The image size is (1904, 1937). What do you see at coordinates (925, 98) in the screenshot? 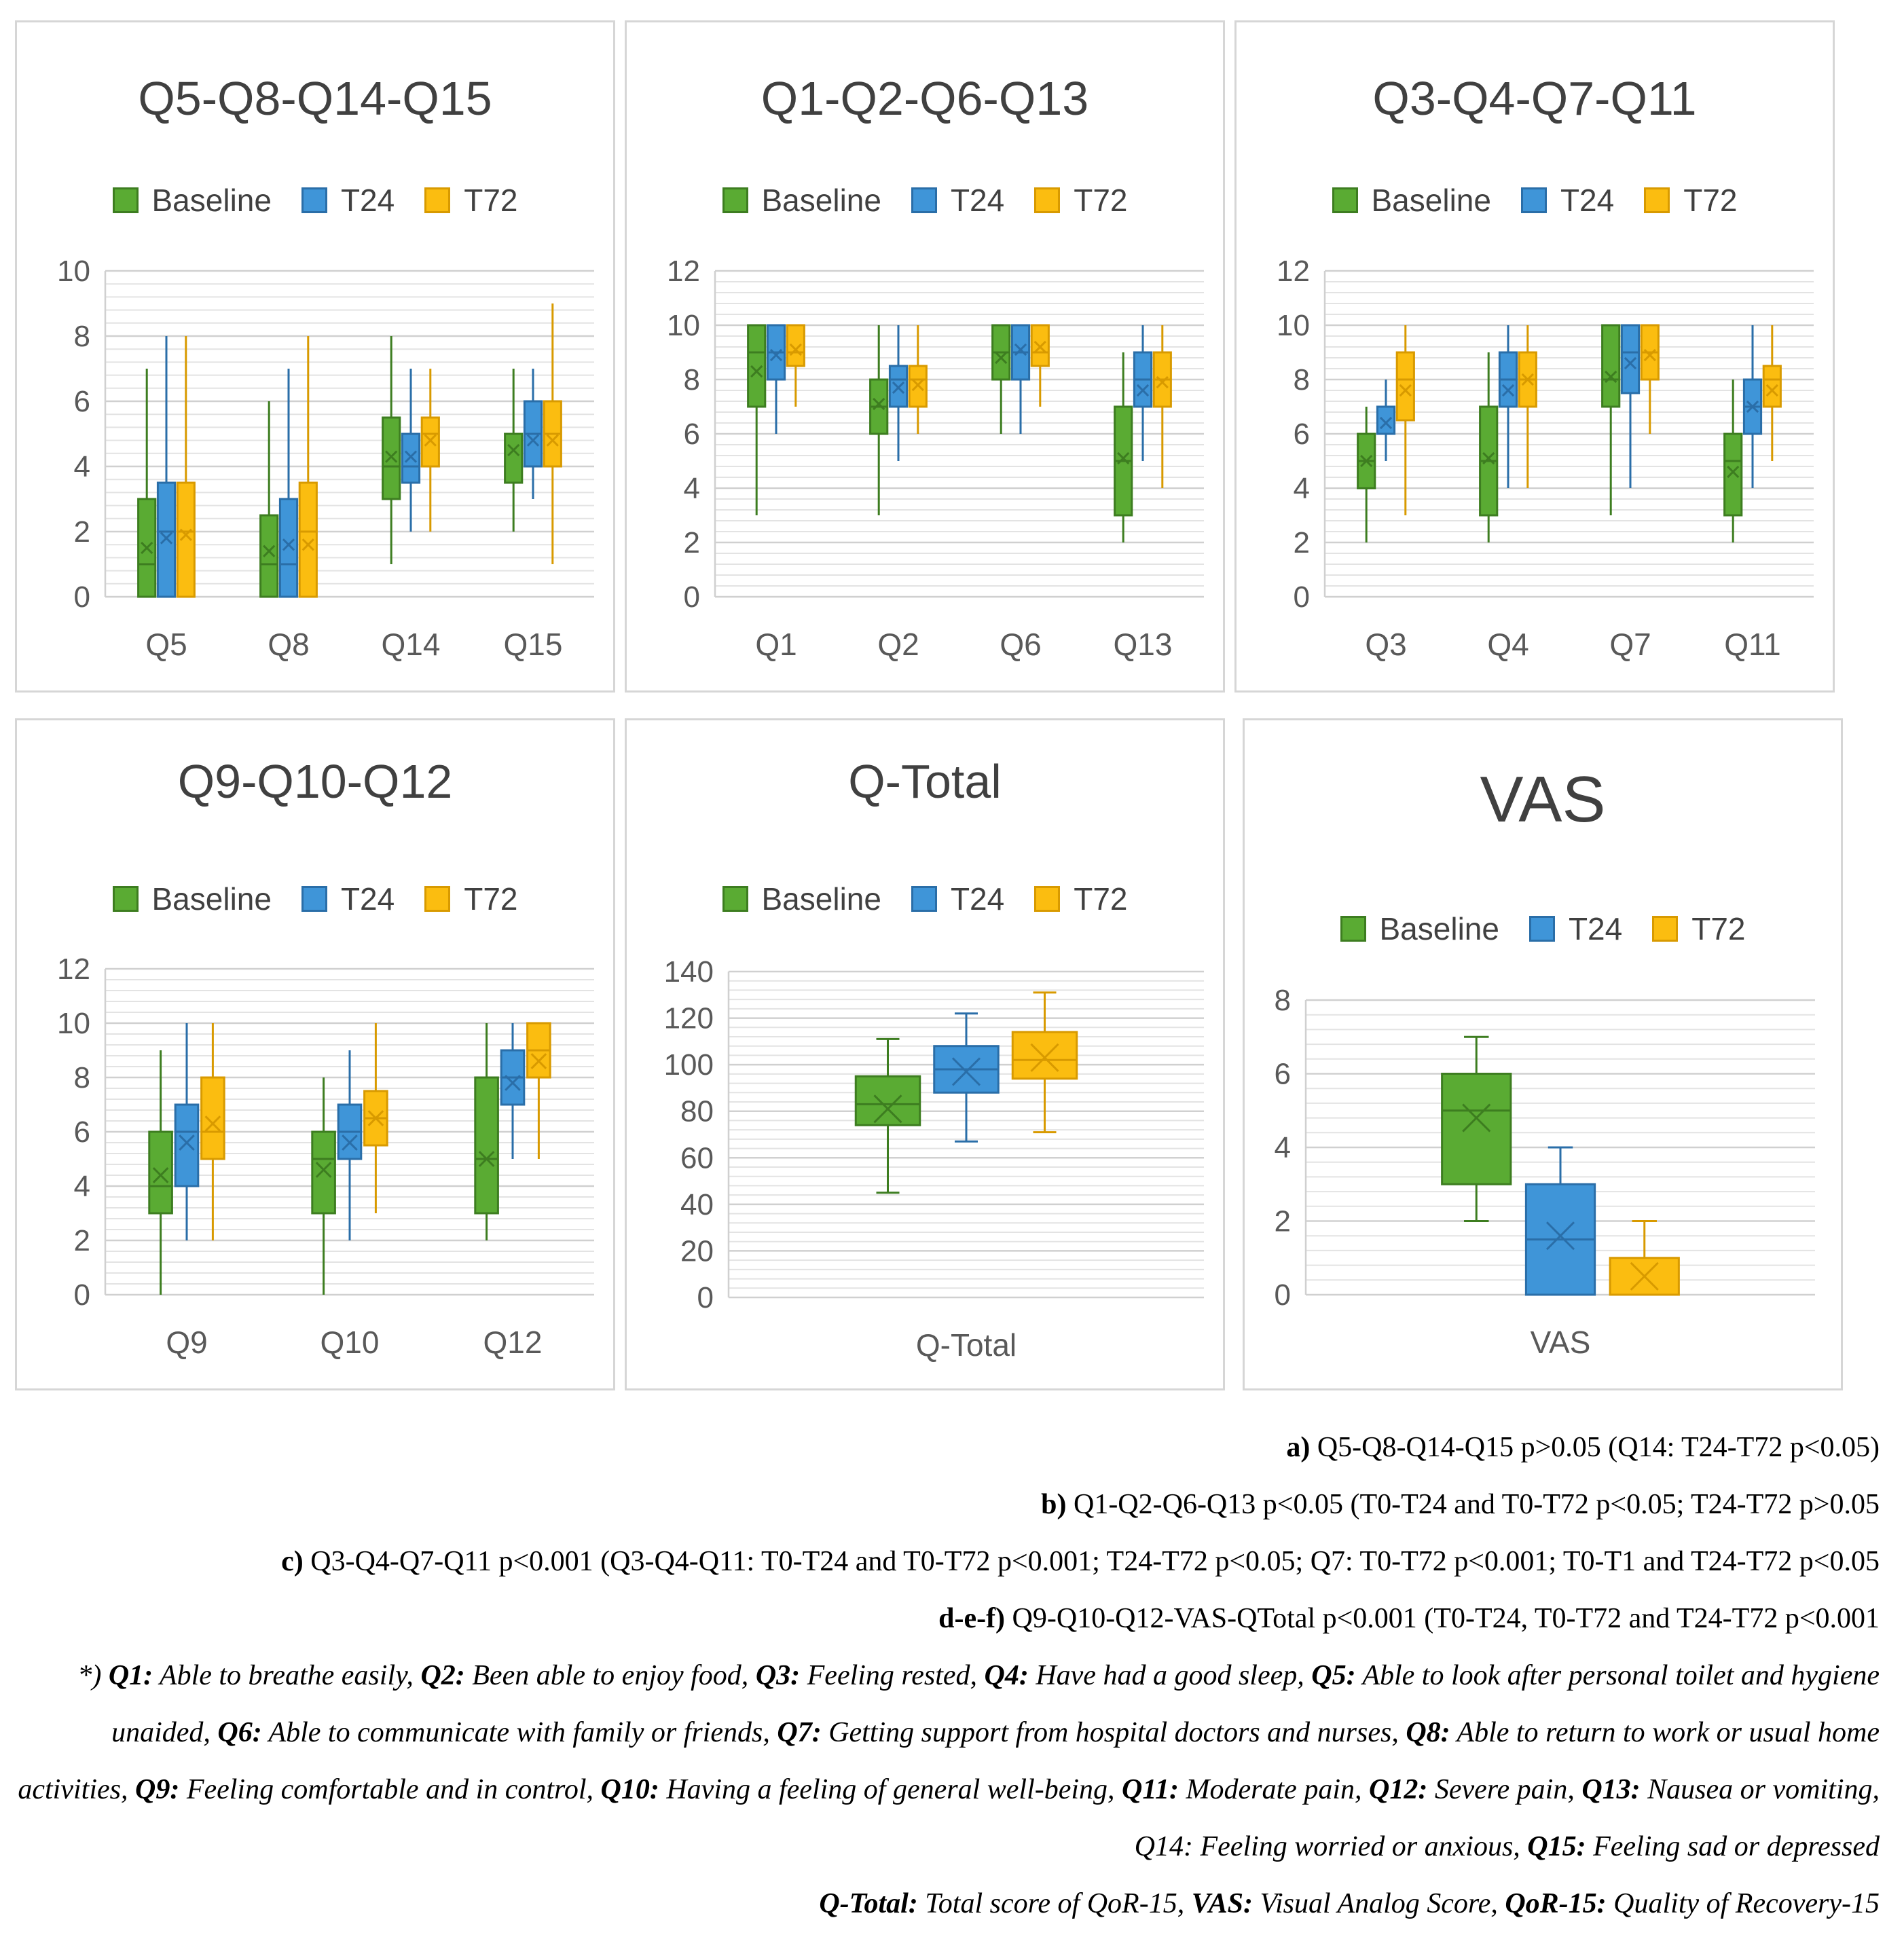
I see `chart-title: Q1-Q2-Q6-Q13` at bounding box center [925, 98].